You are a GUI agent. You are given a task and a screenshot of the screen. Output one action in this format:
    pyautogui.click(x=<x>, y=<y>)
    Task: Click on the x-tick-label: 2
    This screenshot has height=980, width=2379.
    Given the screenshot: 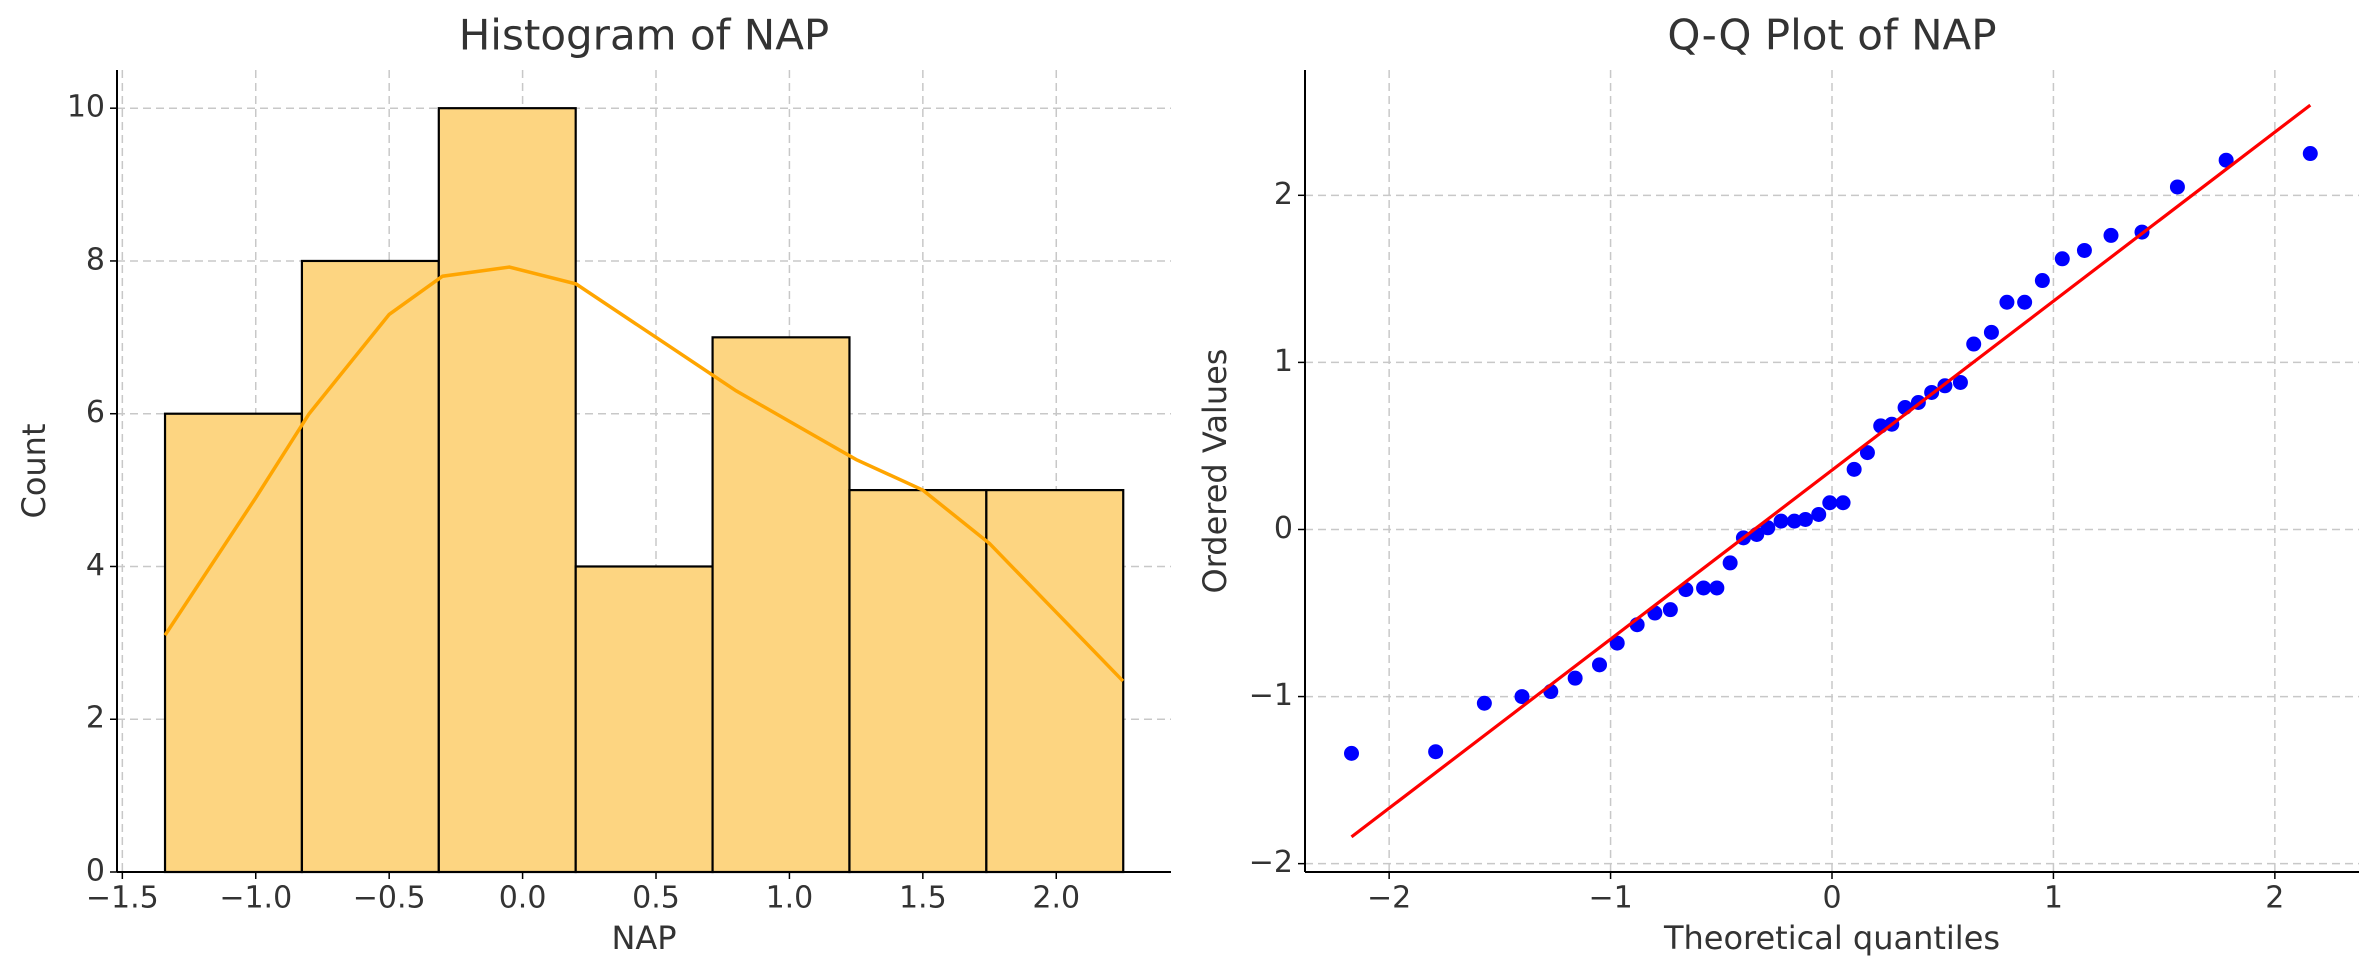 What is the action you would take?
    pyautogui.click(x=2274, y=898)
    